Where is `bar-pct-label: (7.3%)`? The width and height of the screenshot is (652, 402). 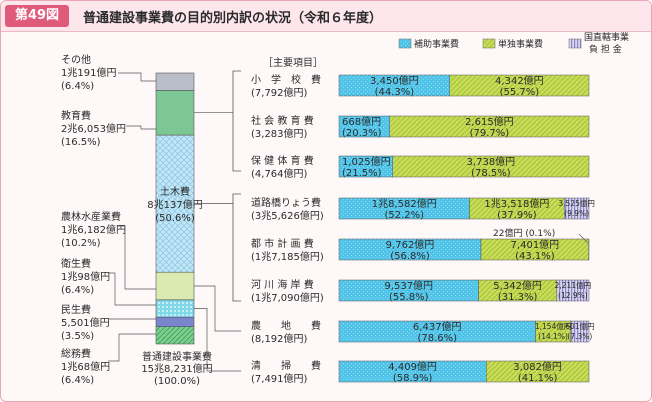
bar-pct-label: (7.3%) is located at coordinates (579, 336).